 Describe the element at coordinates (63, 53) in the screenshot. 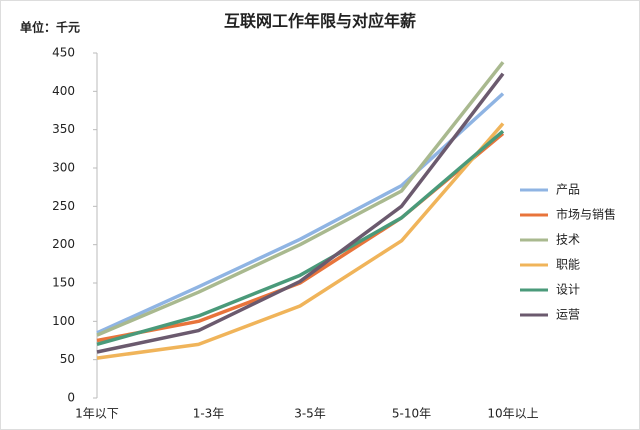

I see `y-tick-label: 450` at that location.